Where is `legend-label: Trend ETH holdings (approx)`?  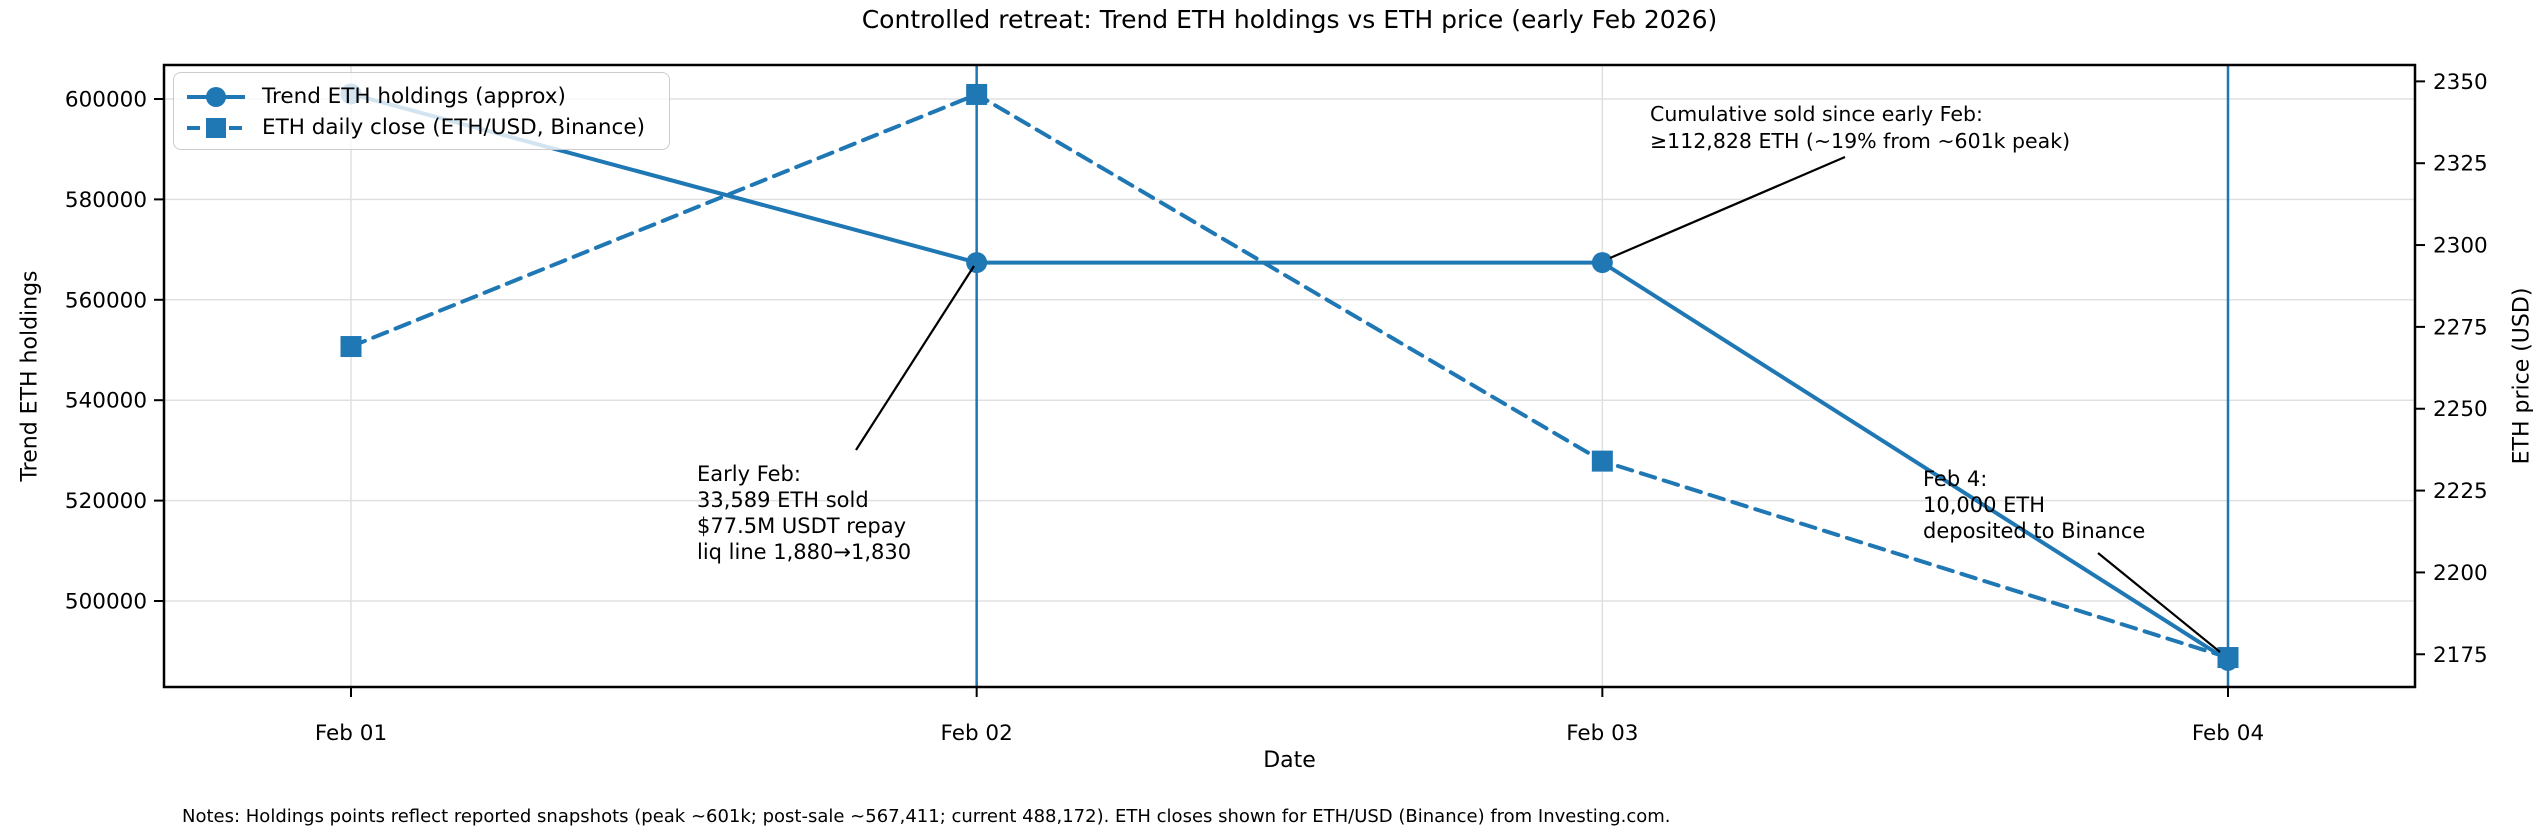
legend-label: Trend ETH holdings (approx) is located at coordinates (414, 96).